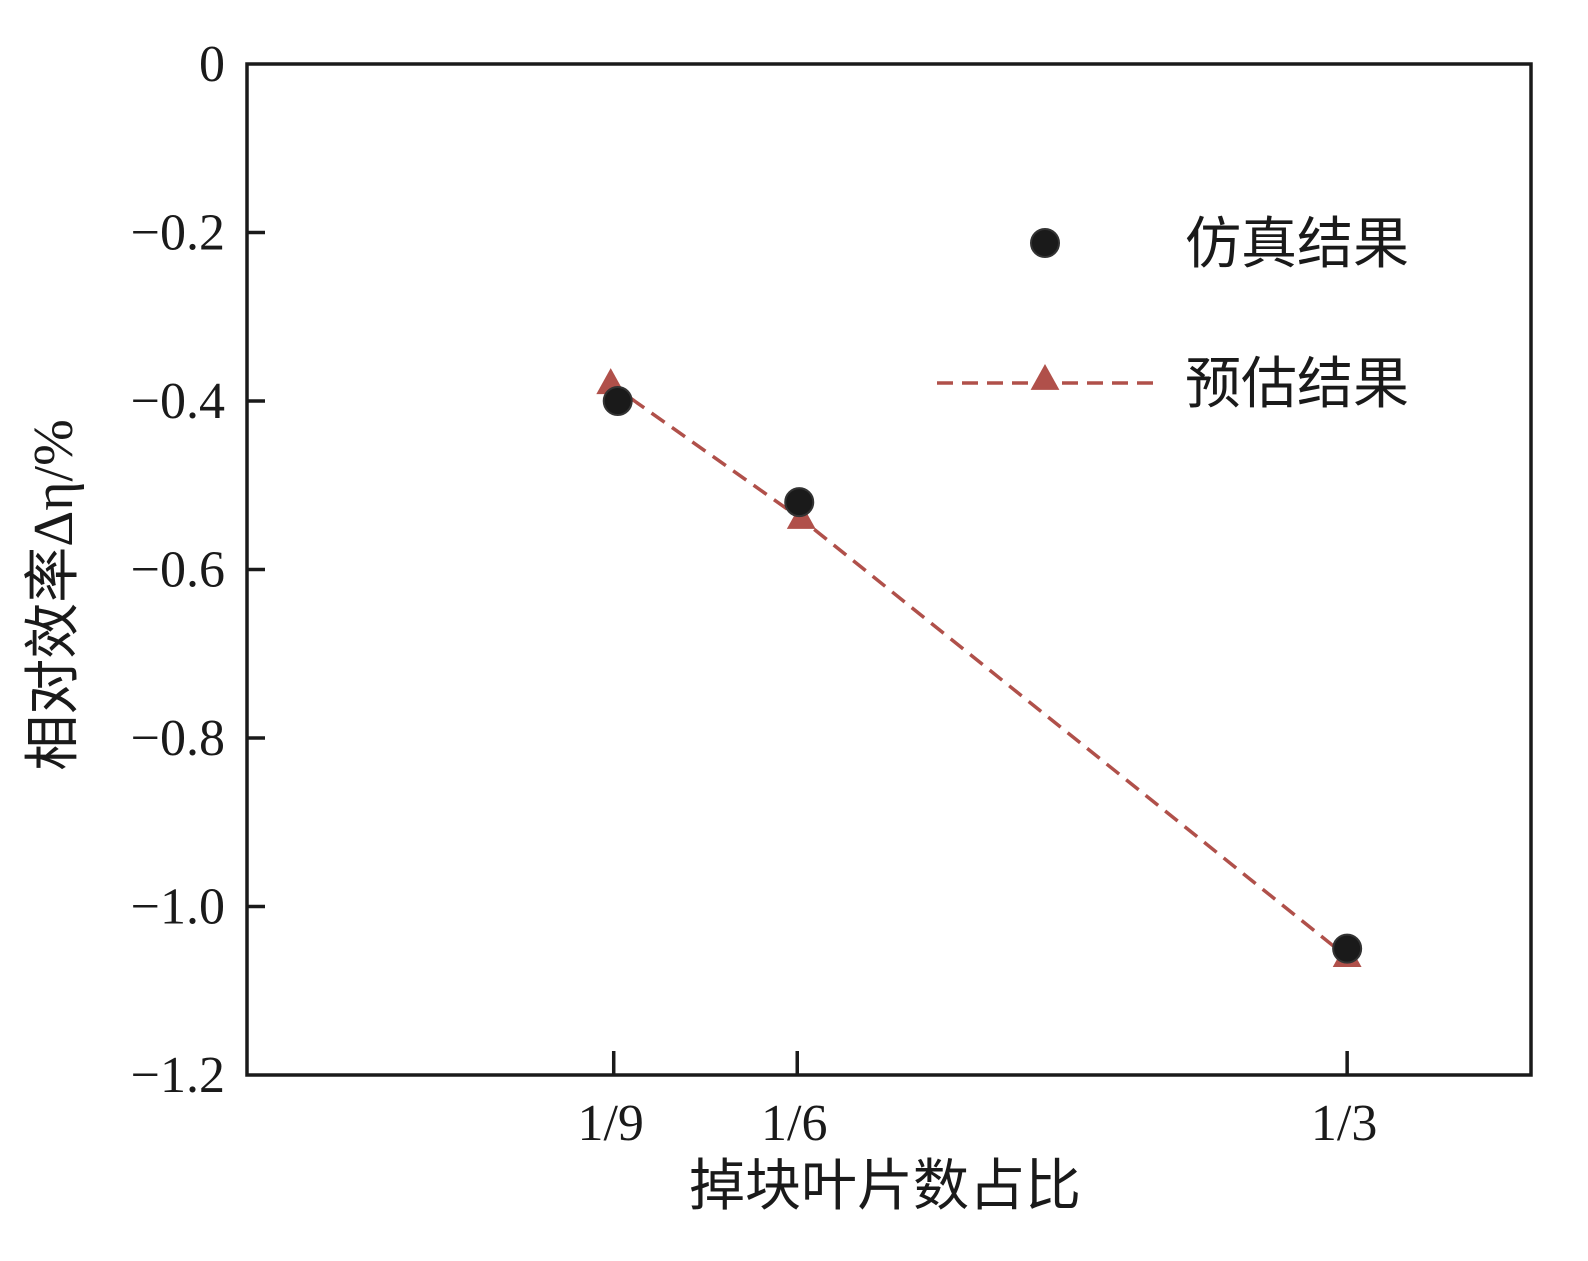 Image resolution: width=1588 pixels, height=1261 pixels. Describe the element at coordinates (1344, 1123) in the screenshot. I see `x-tick-label: 1/3` at that location.